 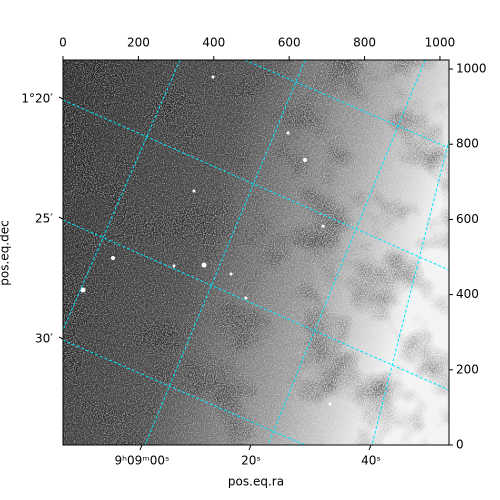 I want to click on y-tick-label: 400, so click(x=467, y=294).